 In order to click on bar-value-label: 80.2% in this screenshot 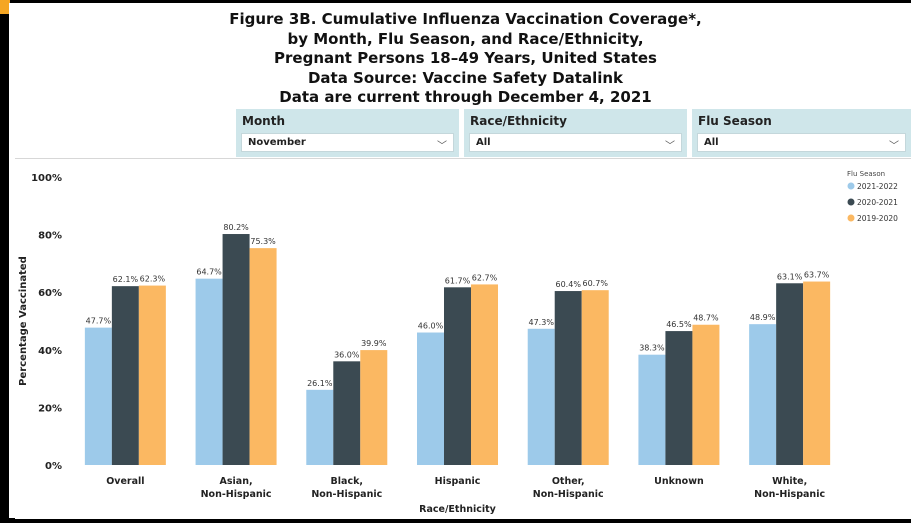, I will do `click(236, 227)`.